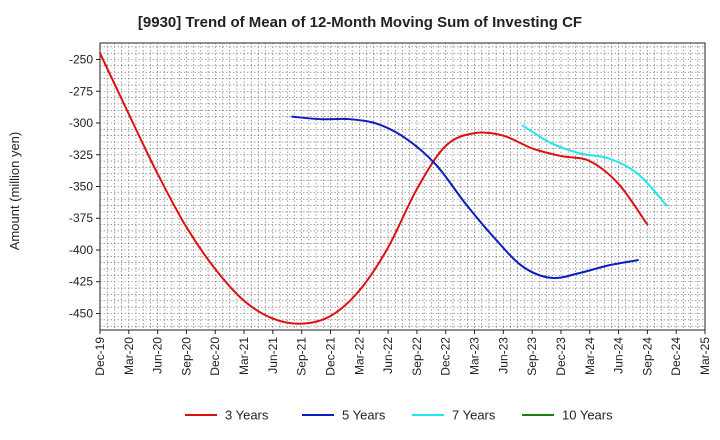  Describe the element at coordinates (619, 355) in the screenshot. I see `x-tick-label: Jun-24` at that location.